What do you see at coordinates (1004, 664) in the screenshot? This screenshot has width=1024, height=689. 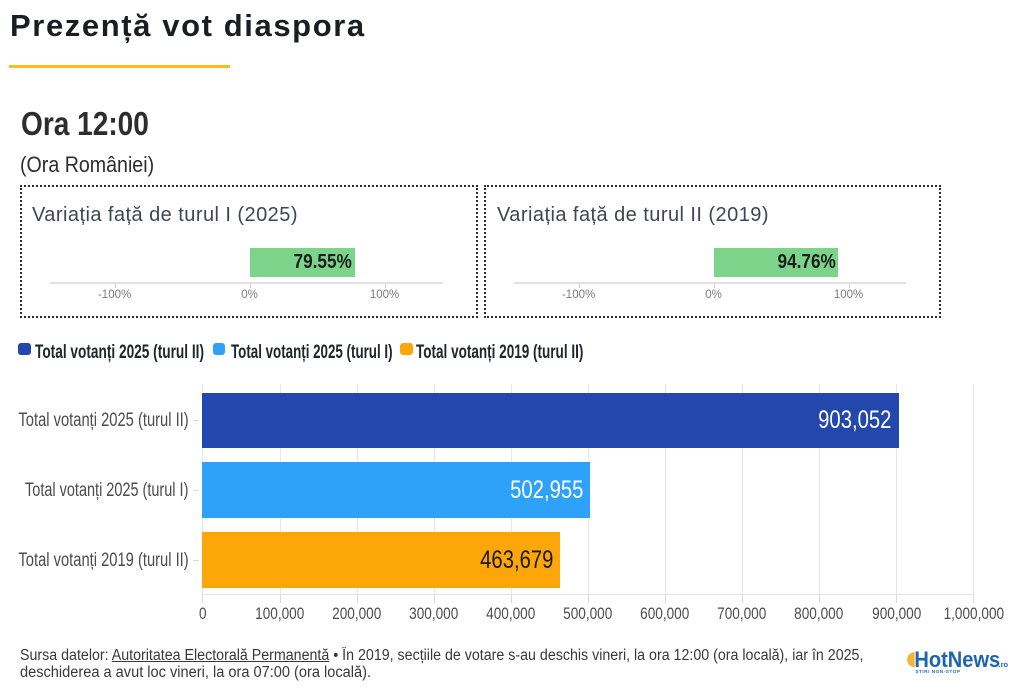 I see `svg-text: .ro` at bounding box center [1004, 664].